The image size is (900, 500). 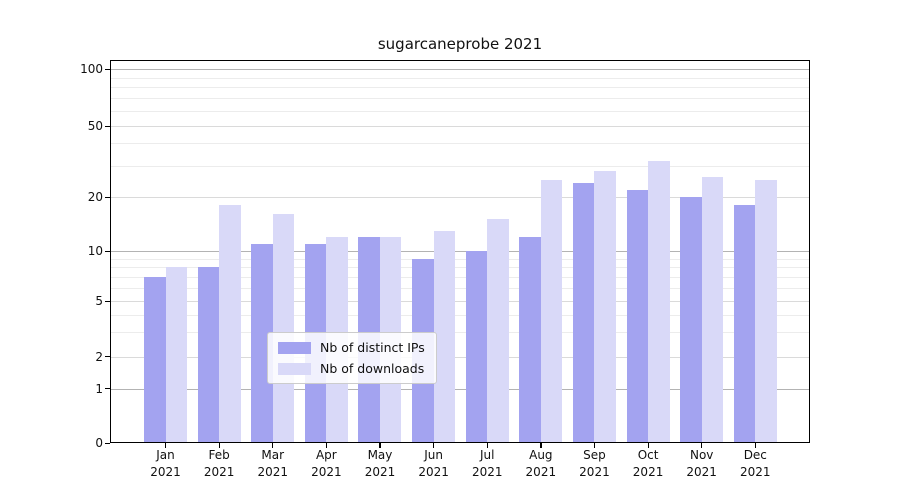 I want to click on x-tick-label-jun: Jun 2021, so click(x=433, y=463).